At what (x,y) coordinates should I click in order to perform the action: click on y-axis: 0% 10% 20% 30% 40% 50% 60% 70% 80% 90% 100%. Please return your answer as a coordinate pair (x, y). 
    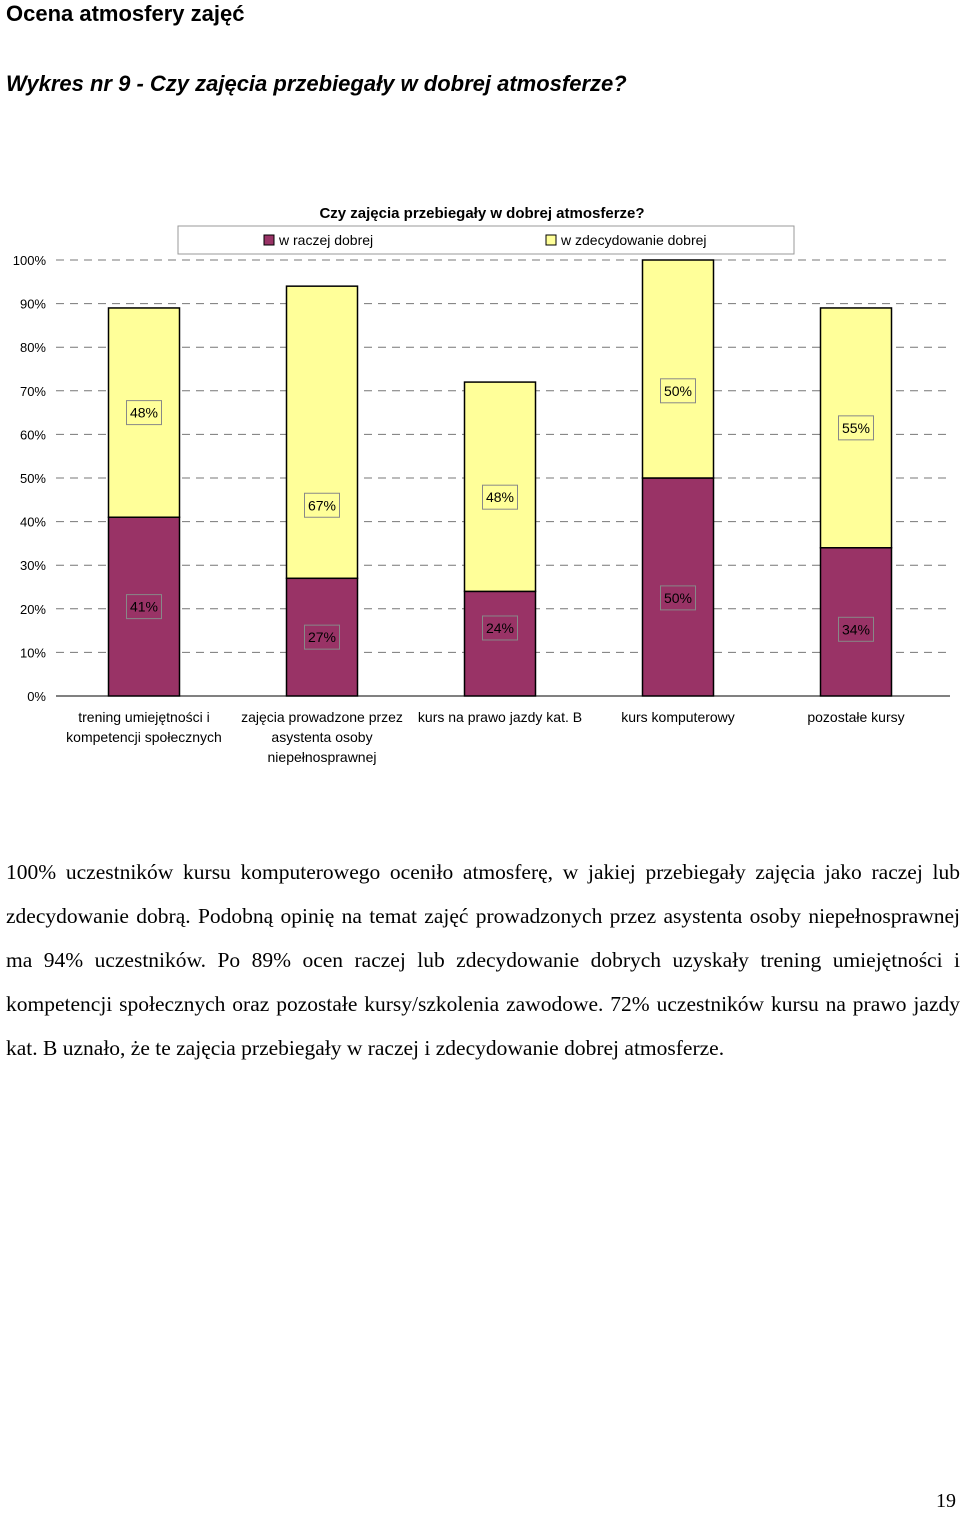
    Looking at the image, I should click on (30, 478).